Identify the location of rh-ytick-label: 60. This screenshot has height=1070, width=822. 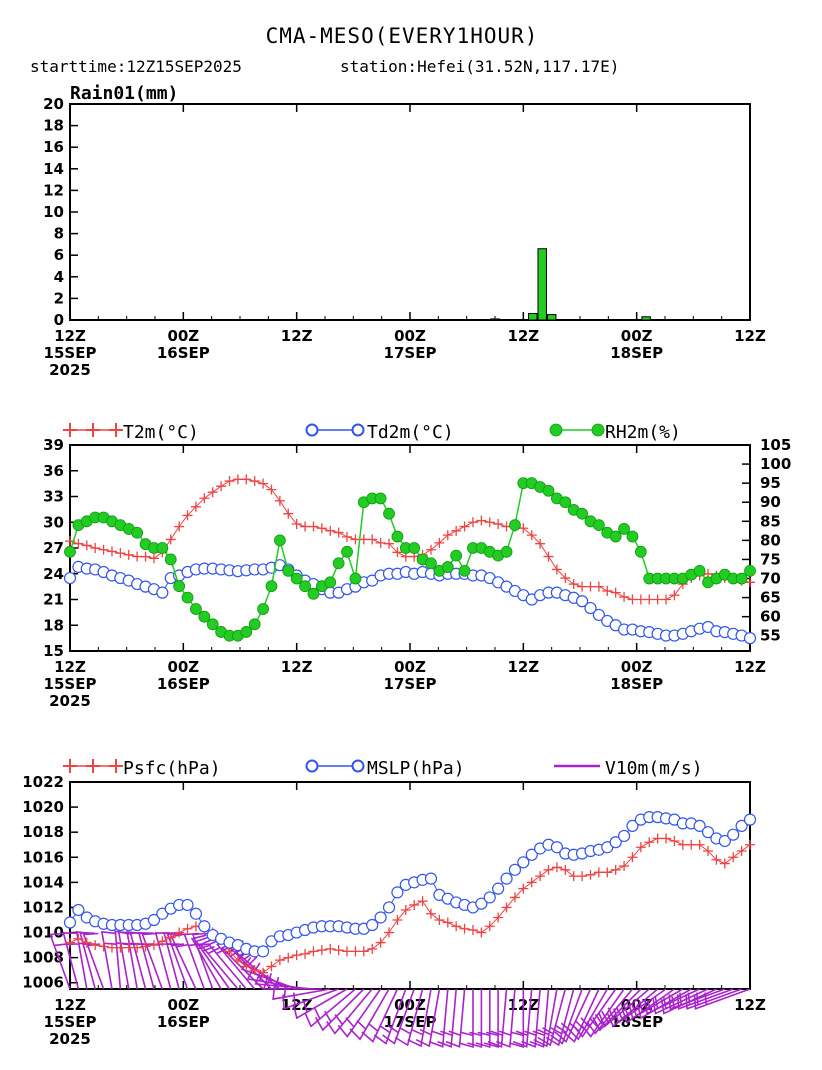
(770, 617).